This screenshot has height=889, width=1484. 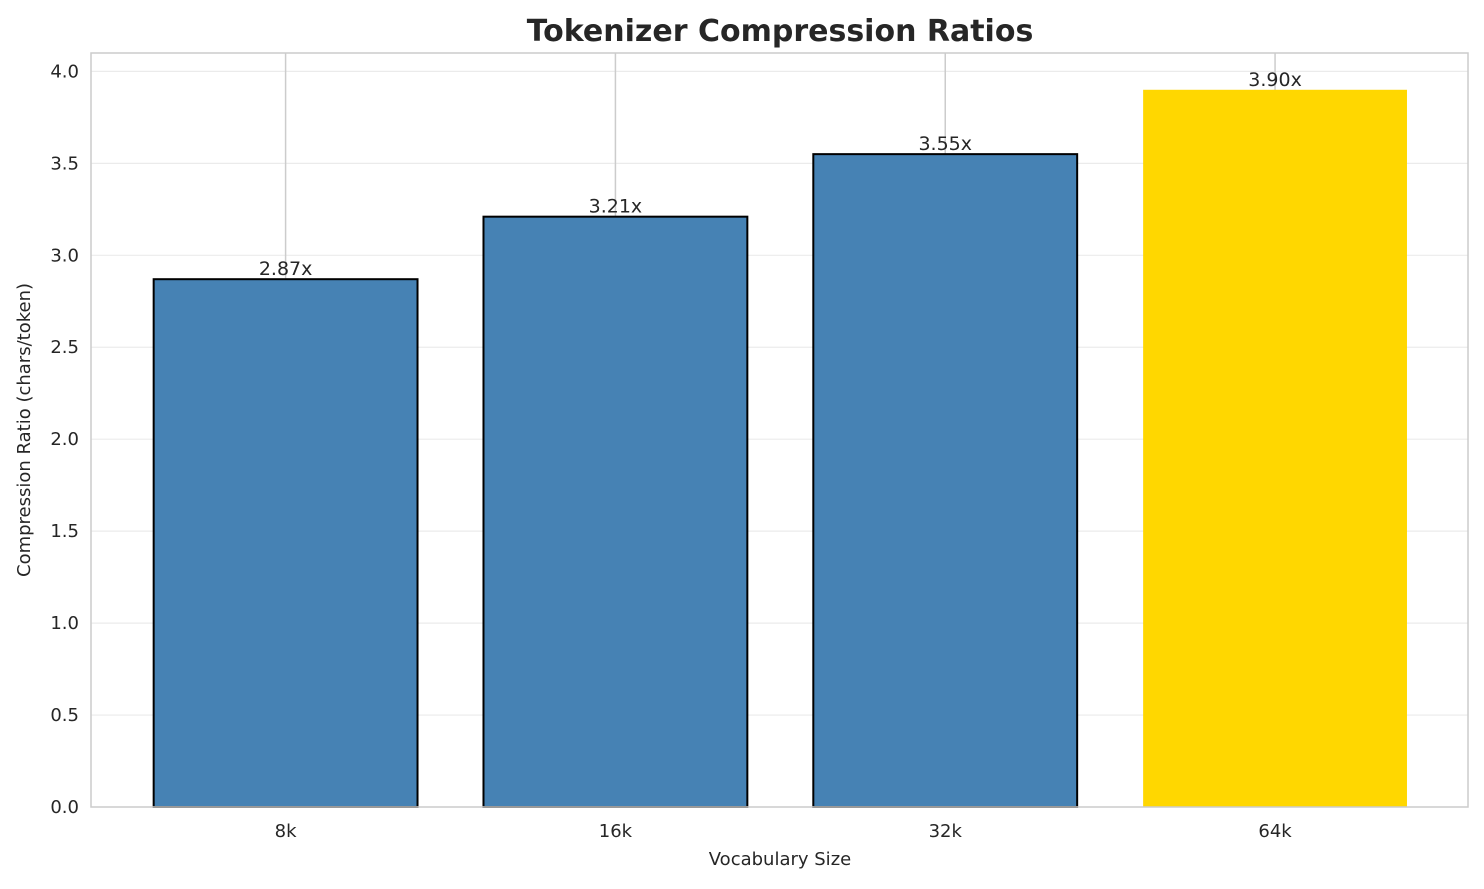 What do you see at coordinates (285, 543) in the screenshot?
I see `bar-8k` at bounding box center [285, 543].